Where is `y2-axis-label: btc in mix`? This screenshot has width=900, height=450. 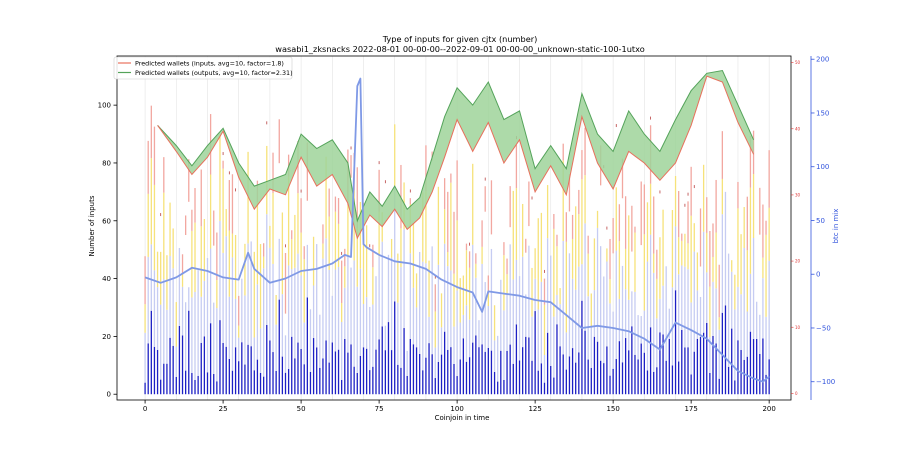
y2-axis-label: btc in mix is located at coordinates (836, 226).